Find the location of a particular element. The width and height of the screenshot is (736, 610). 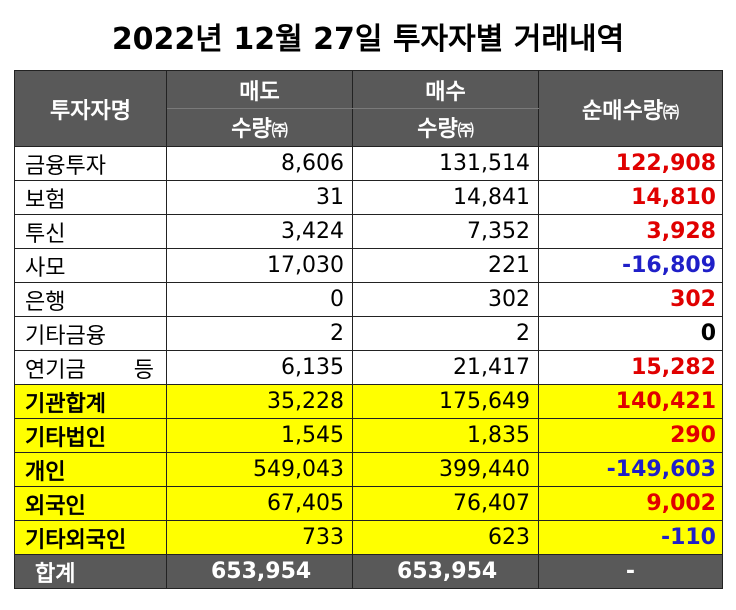

header-sell: 매도 is located at coordinates (259, 89).